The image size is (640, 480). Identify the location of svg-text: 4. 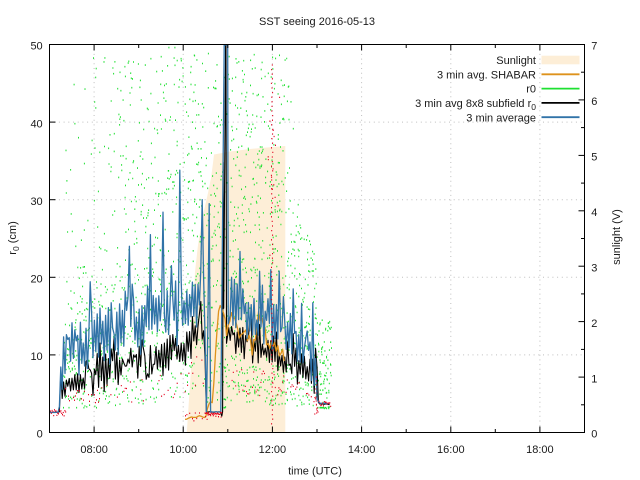
(594, 213).